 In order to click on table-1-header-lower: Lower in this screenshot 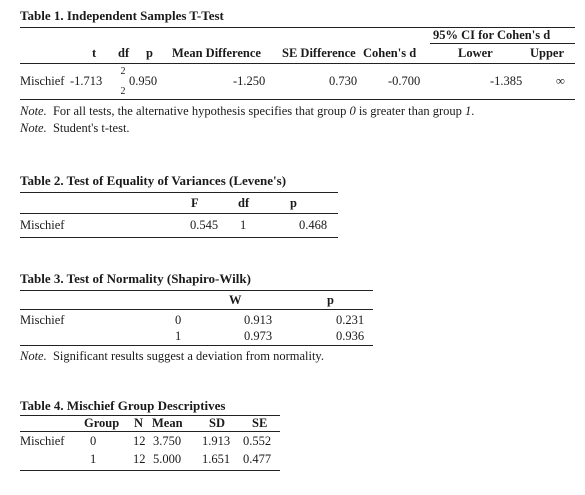, I will do `click(475, 53)`.